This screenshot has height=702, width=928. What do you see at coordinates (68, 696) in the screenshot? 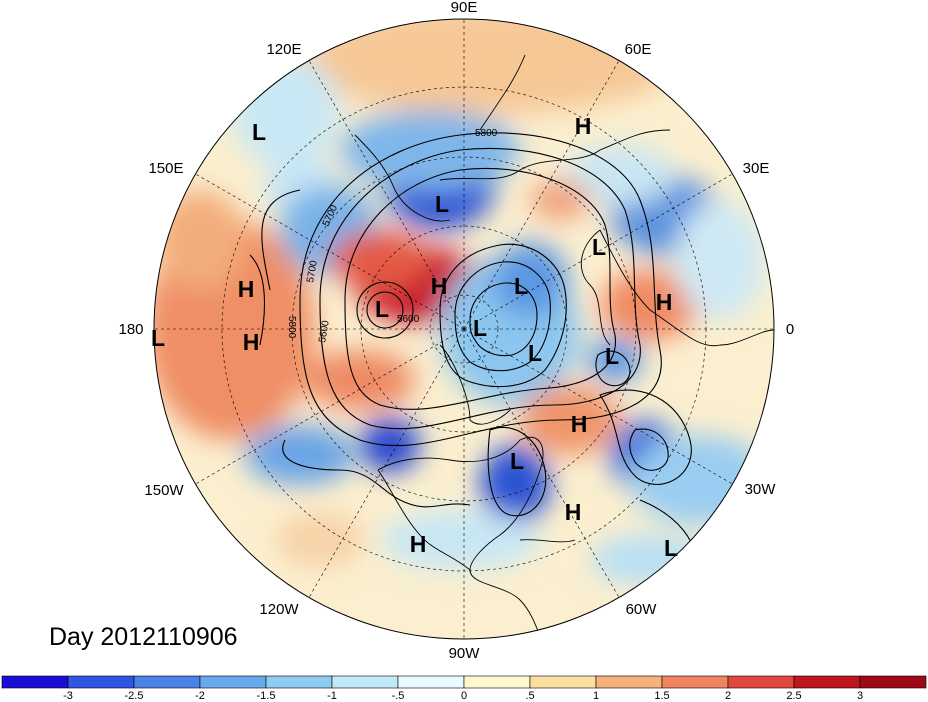
I see `colorbar-tick-label: -3` at bounding box center [68, 696].